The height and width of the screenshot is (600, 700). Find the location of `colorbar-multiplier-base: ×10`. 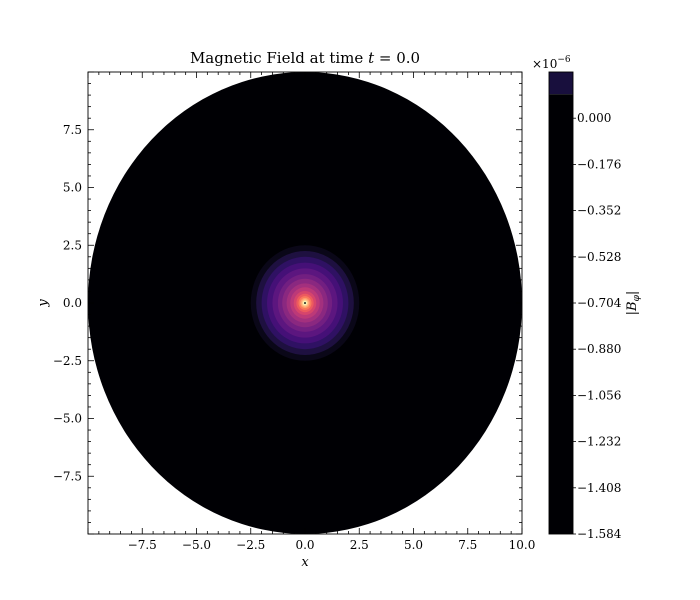

colorbar-multiplier-base: ×10 is located at coordinates (544, 64).